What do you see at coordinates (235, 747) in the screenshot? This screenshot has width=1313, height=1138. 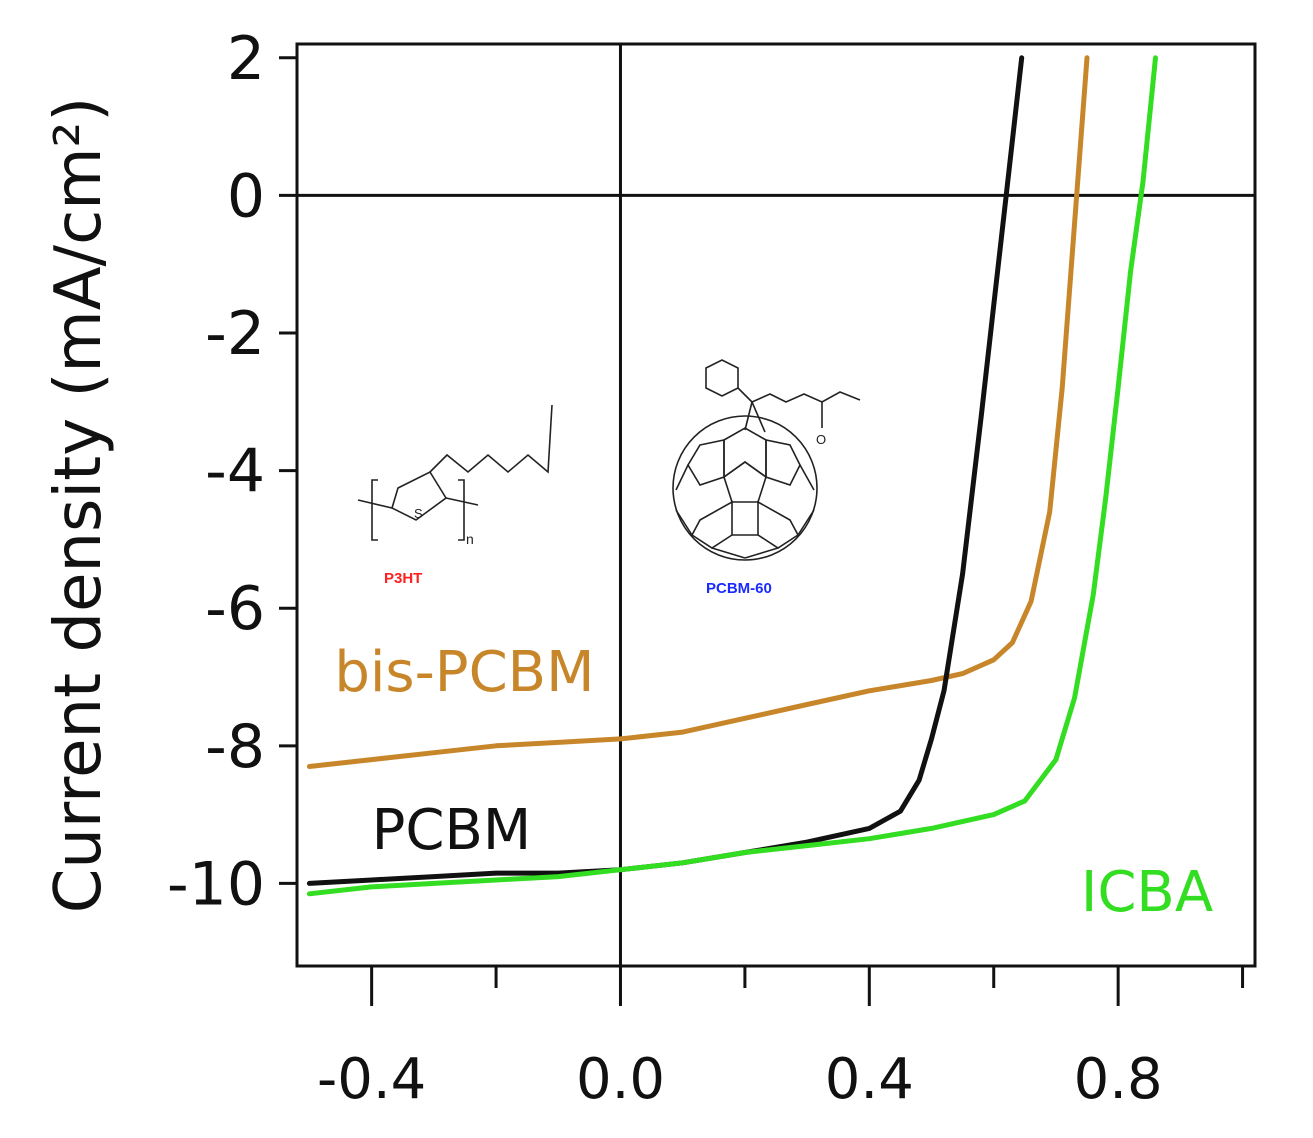 I see `y-tick-label-5: -8` at bounding box center [235, 747].